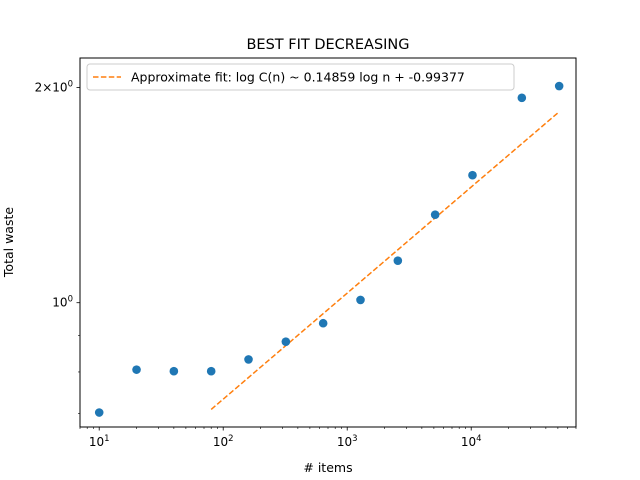 Image resolution: width=640 pixels, height=480 pixels. Describe the element at coordinates (347, 441) in the screenshot. I see `x-tick-label: 103` at that location.